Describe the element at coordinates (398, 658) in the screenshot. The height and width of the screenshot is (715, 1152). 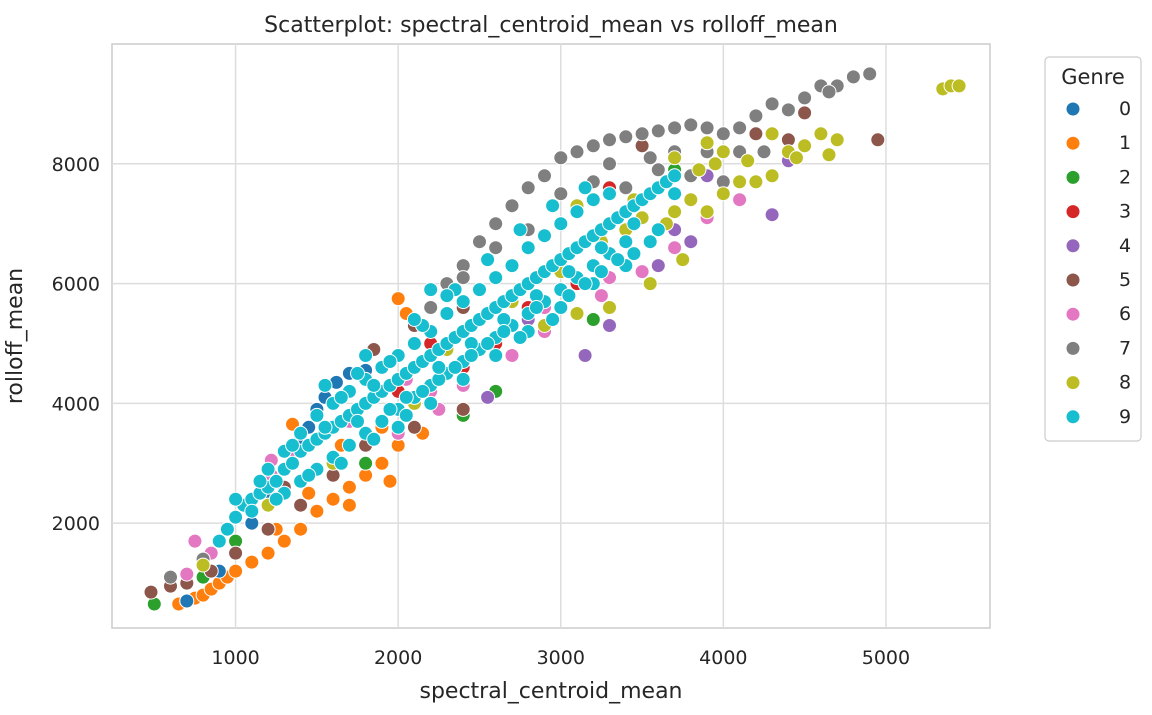
I see `x-tick-label: 2000` at that location.